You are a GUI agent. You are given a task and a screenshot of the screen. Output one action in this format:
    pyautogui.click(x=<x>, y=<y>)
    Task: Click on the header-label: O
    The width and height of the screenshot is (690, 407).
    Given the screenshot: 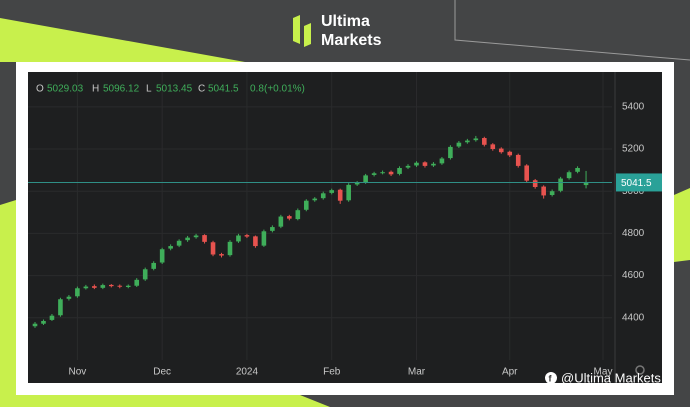 What is the action you would take?
    pyautogui.click(x=40, y=89)
    